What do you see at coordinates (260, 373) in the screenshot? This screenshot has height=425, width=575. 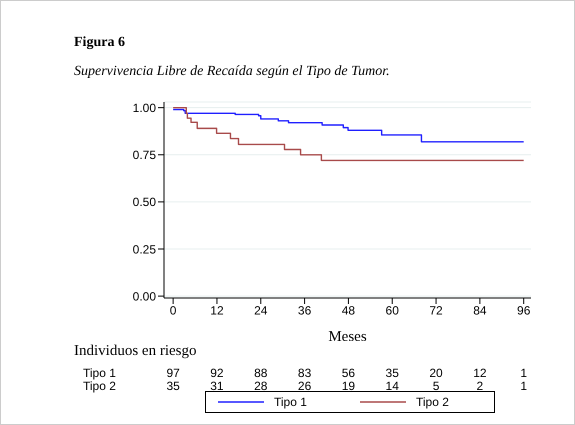 I see `text: 88` at bounding box center [260, 373].